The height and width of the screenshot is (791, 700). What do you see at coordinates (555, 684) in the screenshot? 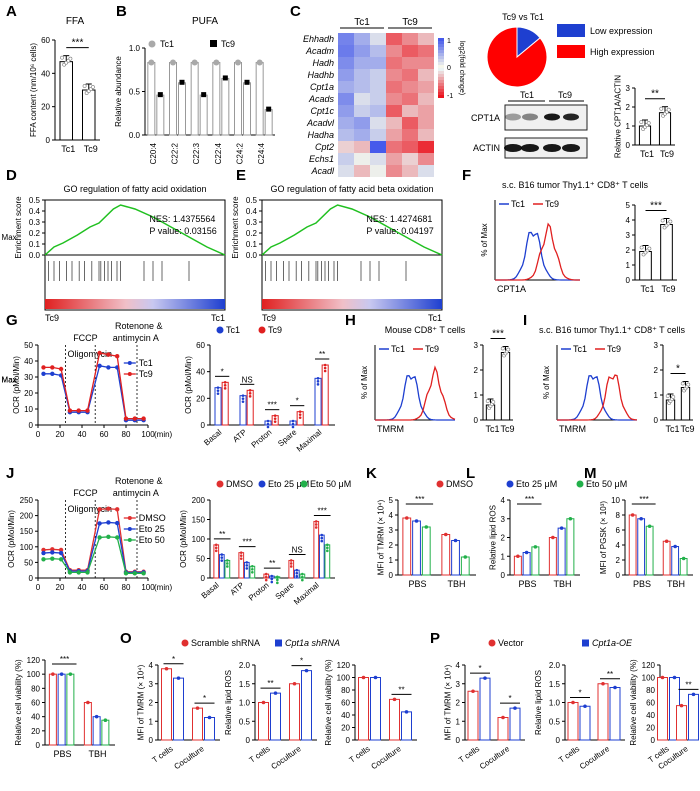
I see `y-tick-label: 1.5` at bounding box center [555, 684].